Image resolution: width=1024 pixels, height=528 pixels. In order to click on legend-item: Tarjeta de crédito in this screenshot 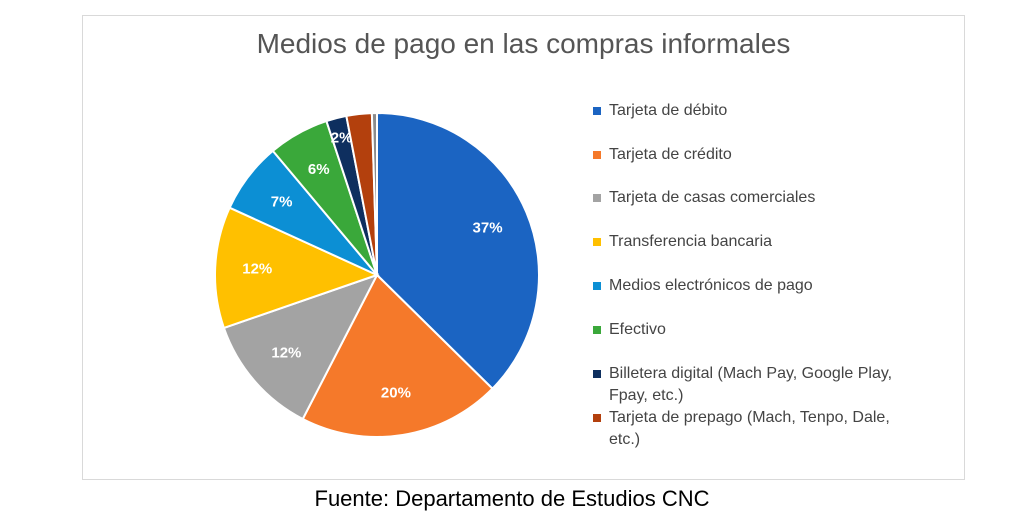, I will do `click(758, 155)`.